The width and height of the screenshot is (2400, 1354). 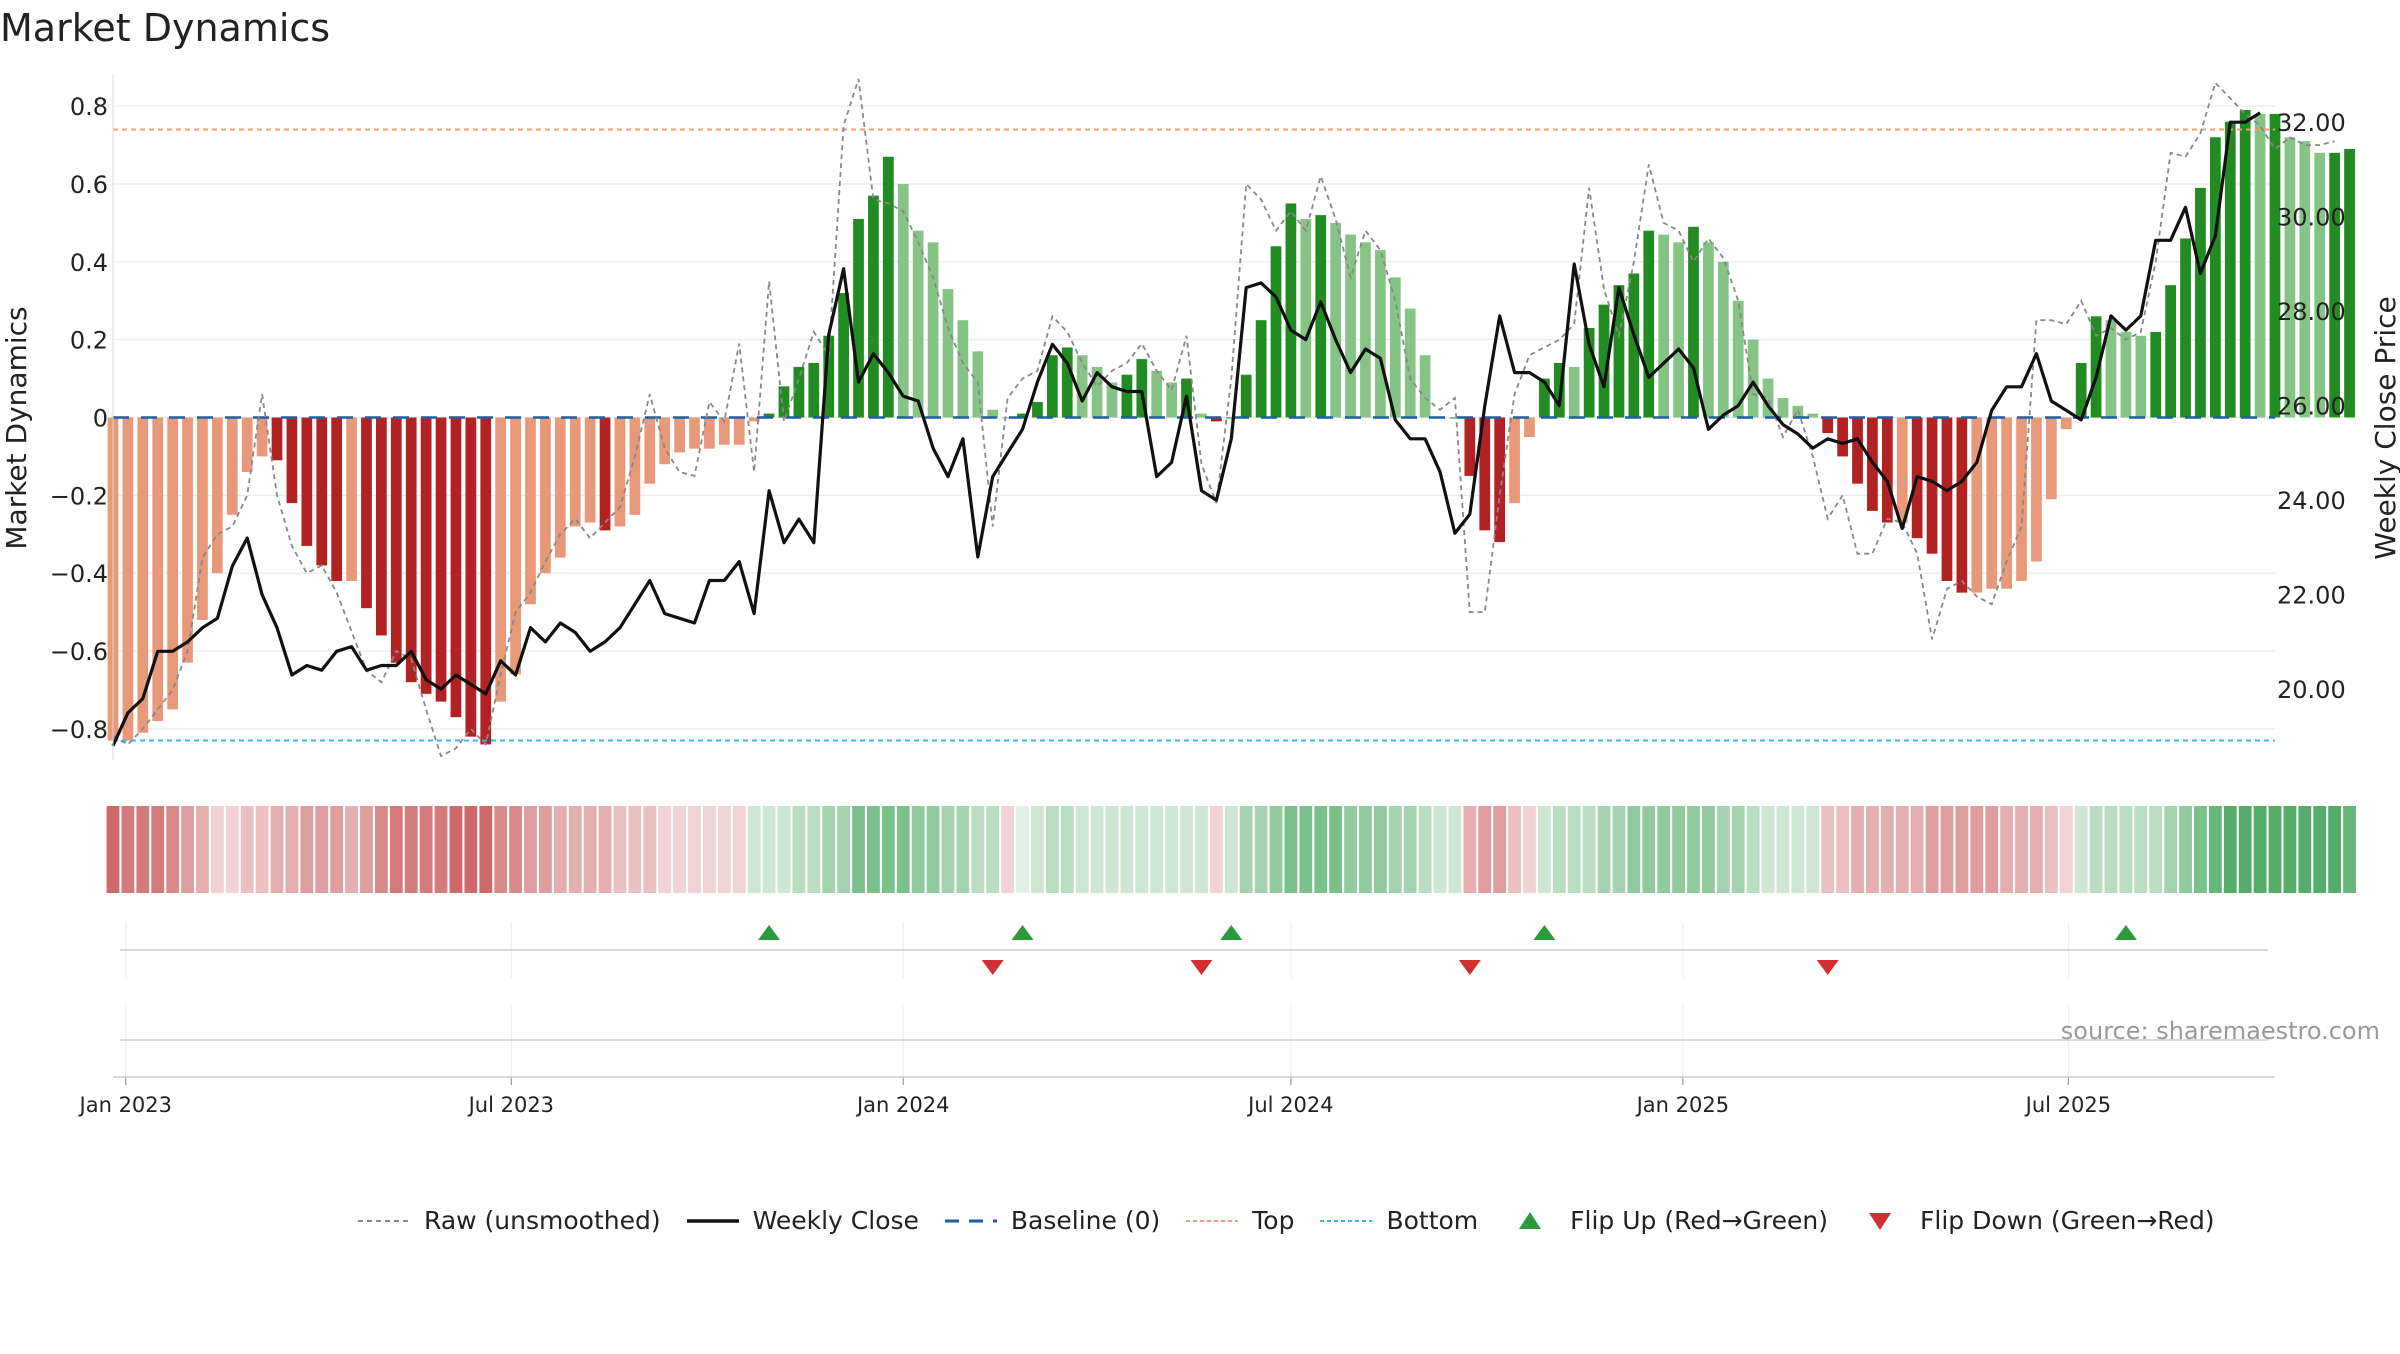 I want to click on y-tick-label: 0.4, so click(x=89, y=263).